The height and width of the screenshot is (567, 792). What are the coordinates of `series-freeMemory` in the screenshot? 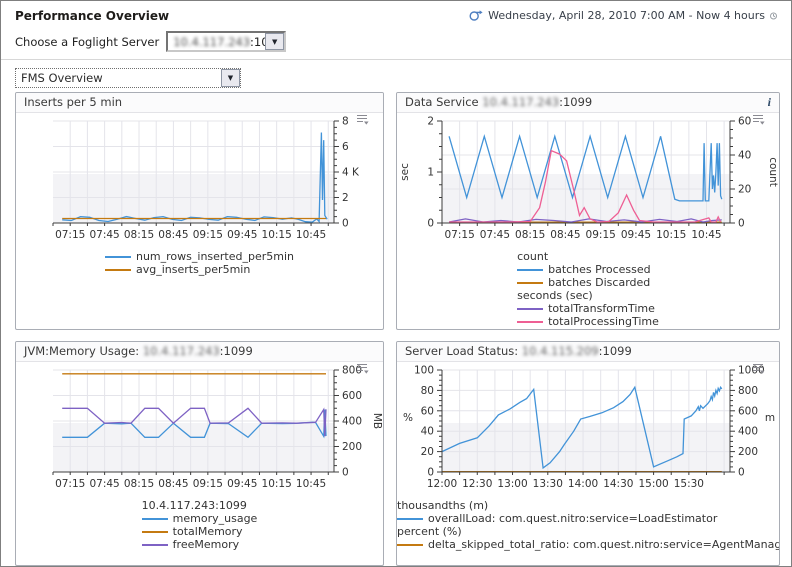 It's located at (194, 422).